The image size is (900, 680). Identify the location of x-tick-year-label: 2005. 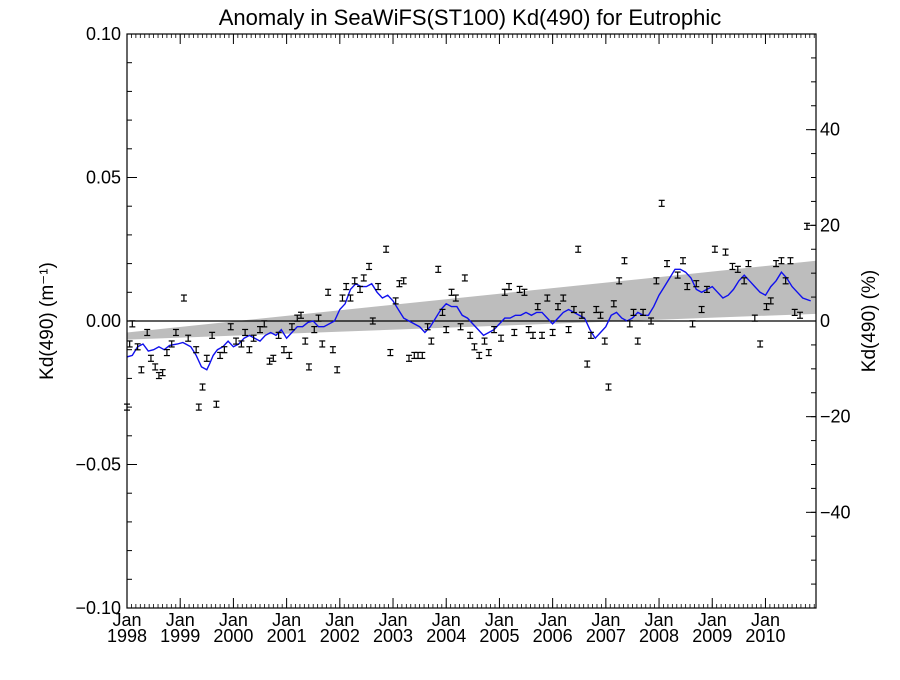
(499, 636).